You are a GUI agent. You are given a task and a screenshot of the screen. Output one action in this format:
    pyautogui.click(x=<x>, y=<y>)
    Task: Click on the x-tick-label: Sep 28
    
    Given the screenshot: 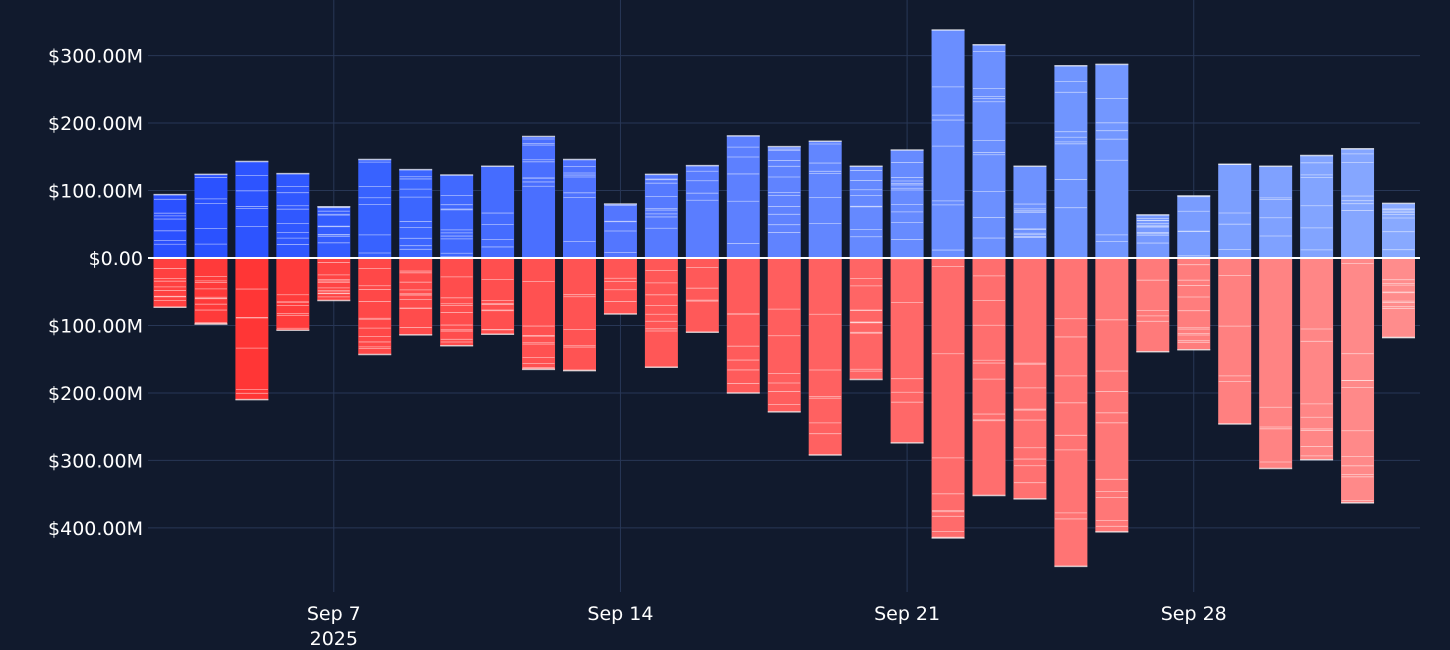 What is the action you would take?
    pyautogui.click(x=1194, y=614)
    